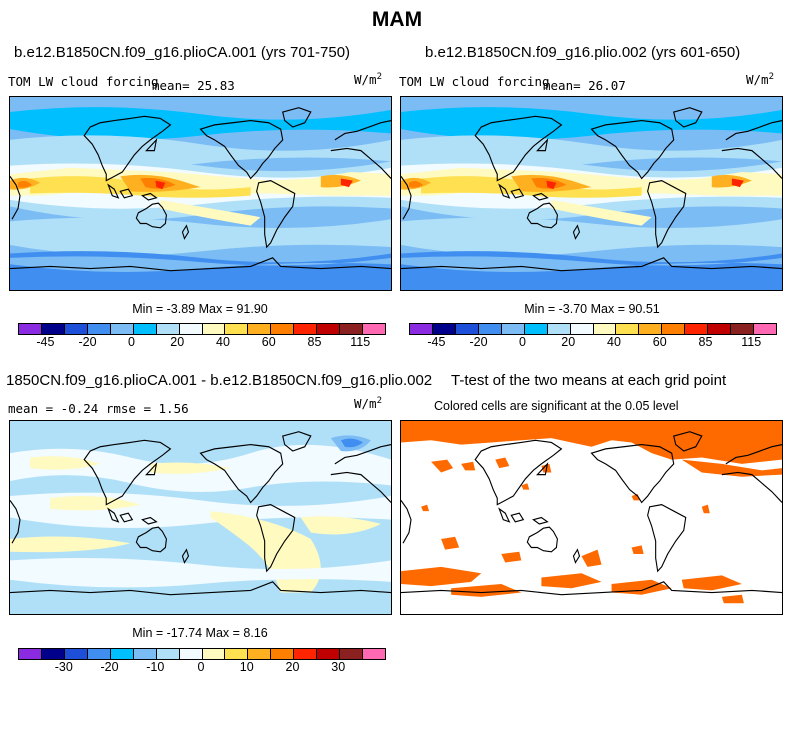 The width and height of the screenshot is (794, 733). I want to click on panel2-colorbar-tick-label: 40, so click(614, 342).